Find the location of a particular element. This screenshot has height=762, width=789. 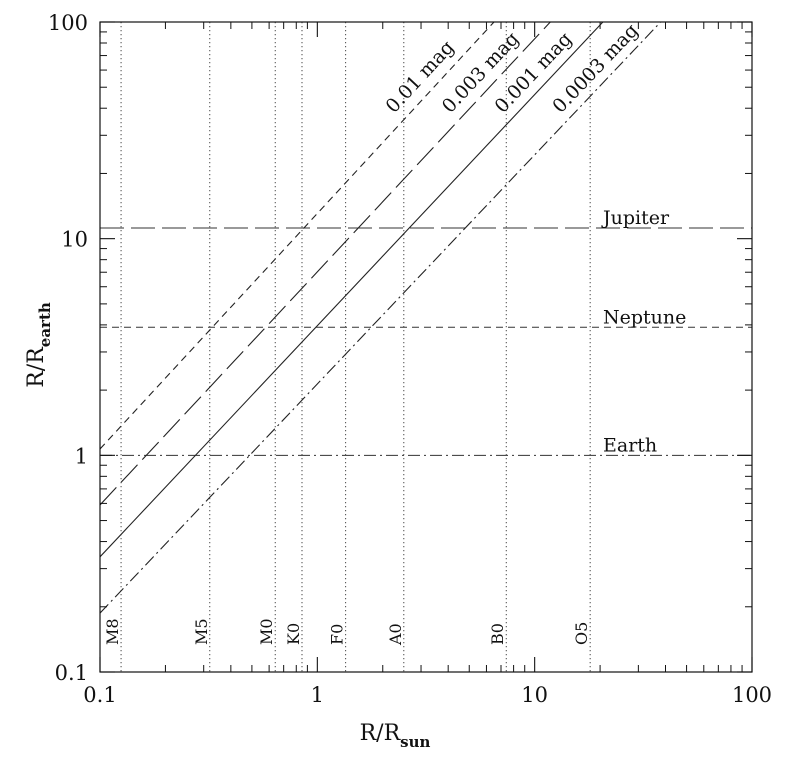

spectral-label-m0: M0 is located at coordinates (266, 631).